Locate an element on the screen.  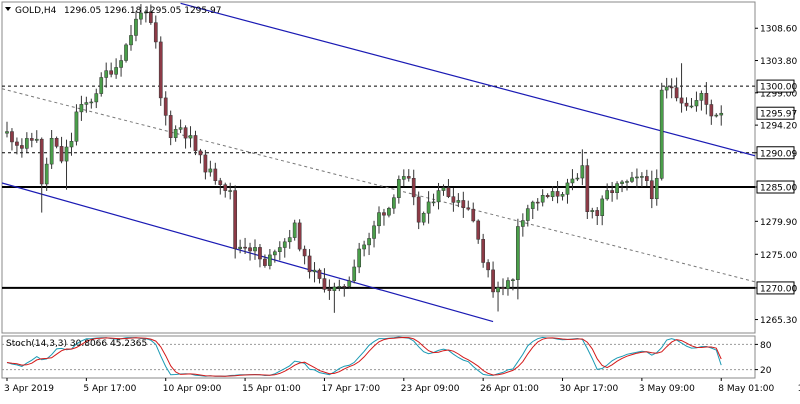
price-tag-label: 1270.00 is located at coordinates (778, 289).